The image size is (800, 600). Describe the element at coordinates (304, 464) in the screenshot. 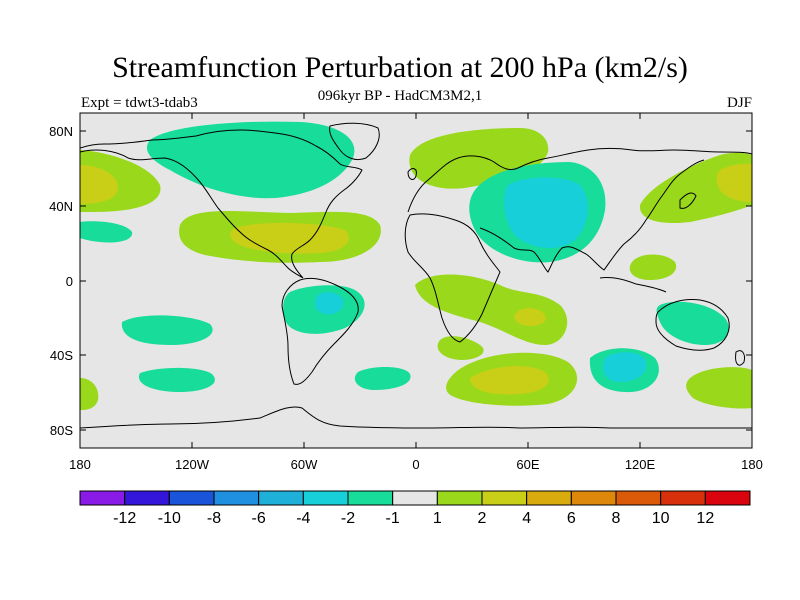

I see `x-tick-label: 60W` at that location.